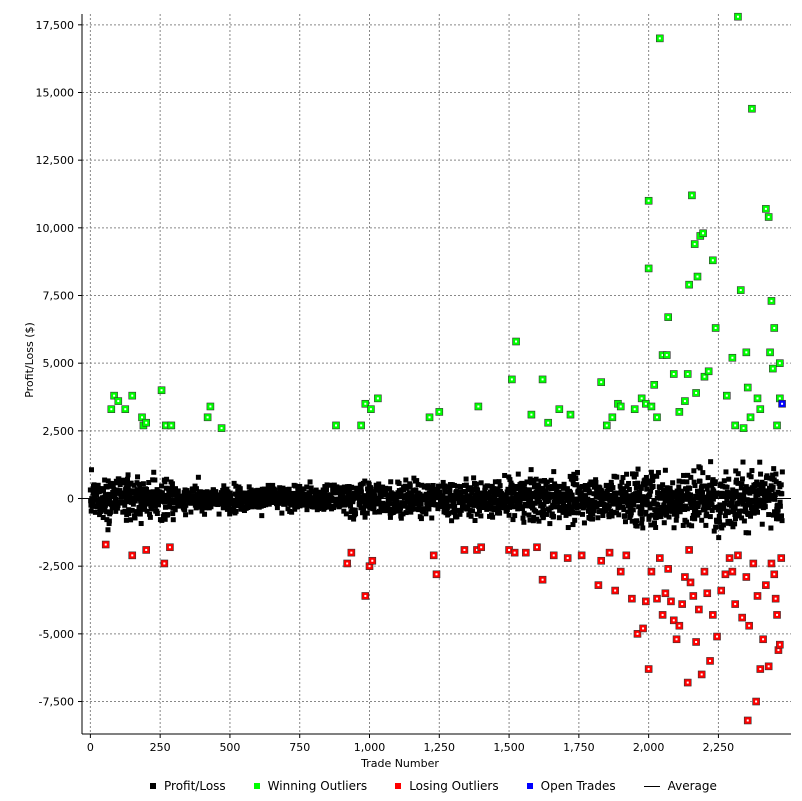 This screenshot has height=801, width=802. What do you see at coordinates (529, 786) in the screenshot?
I see `legend-swatch-open-trades` at bounding box center [529, 786].